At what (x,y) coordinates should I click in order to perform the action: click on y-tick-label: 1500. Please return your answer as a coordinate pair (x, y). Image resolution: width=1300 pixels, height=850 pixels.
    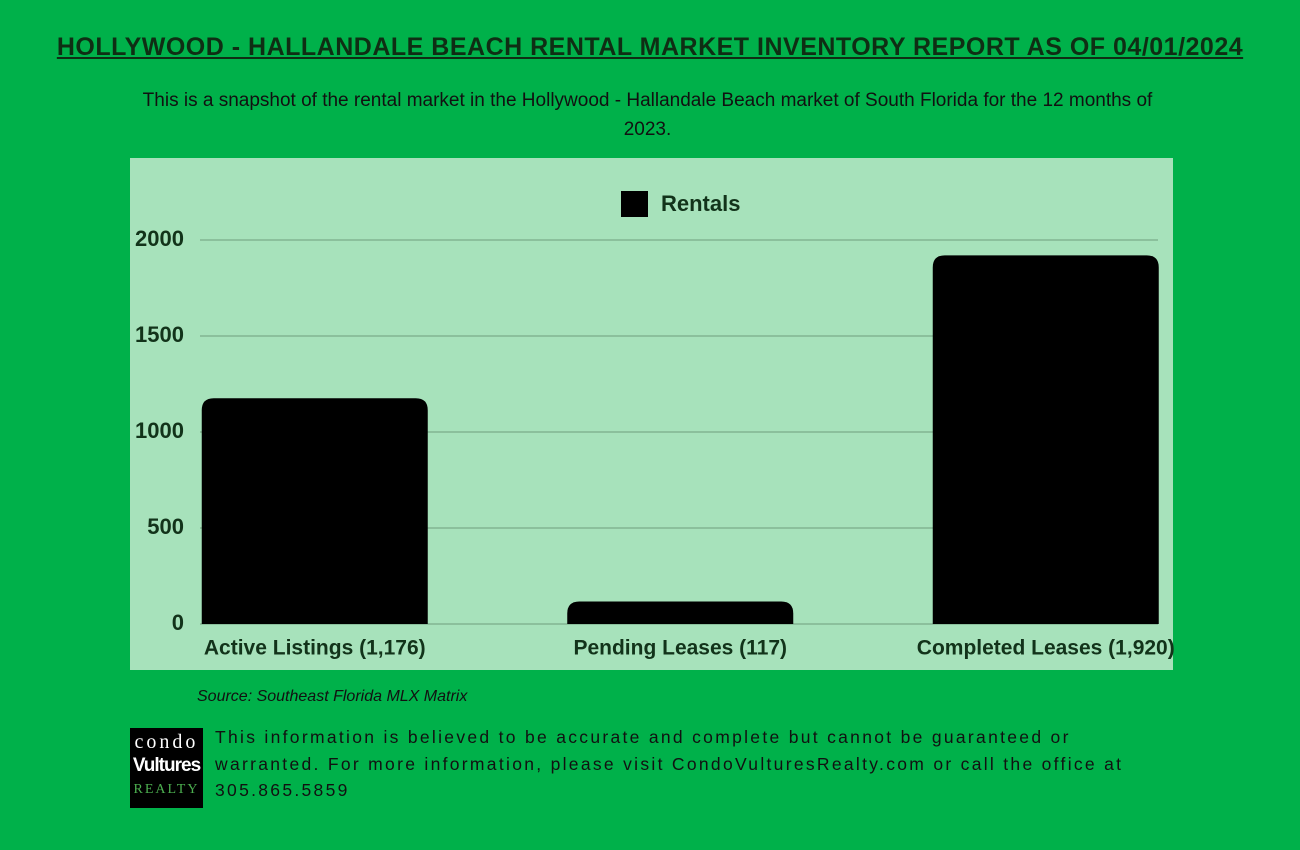
    Looking at the image, I should click on (159, 334).